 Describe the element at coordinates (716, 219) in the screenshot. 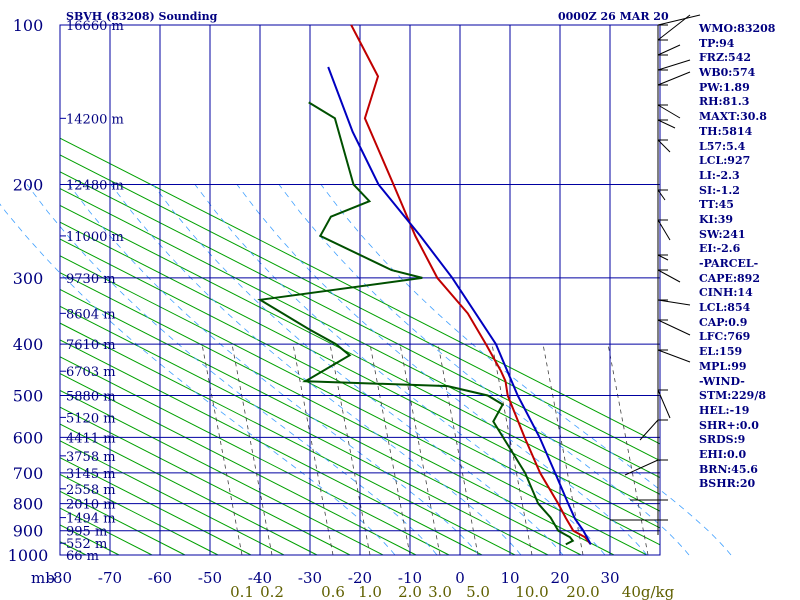

I see `index-item: KI:39` at that location.